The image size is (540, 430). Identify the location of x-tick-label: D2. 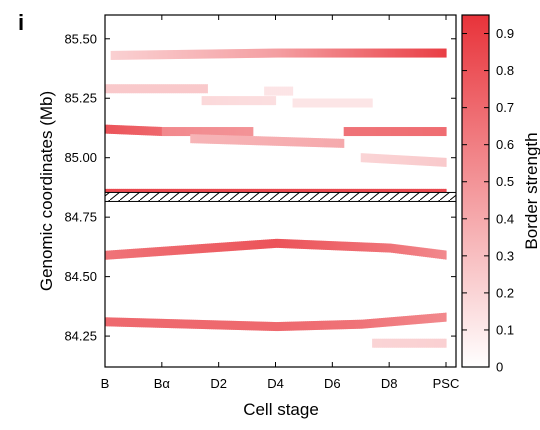
(218, 383).